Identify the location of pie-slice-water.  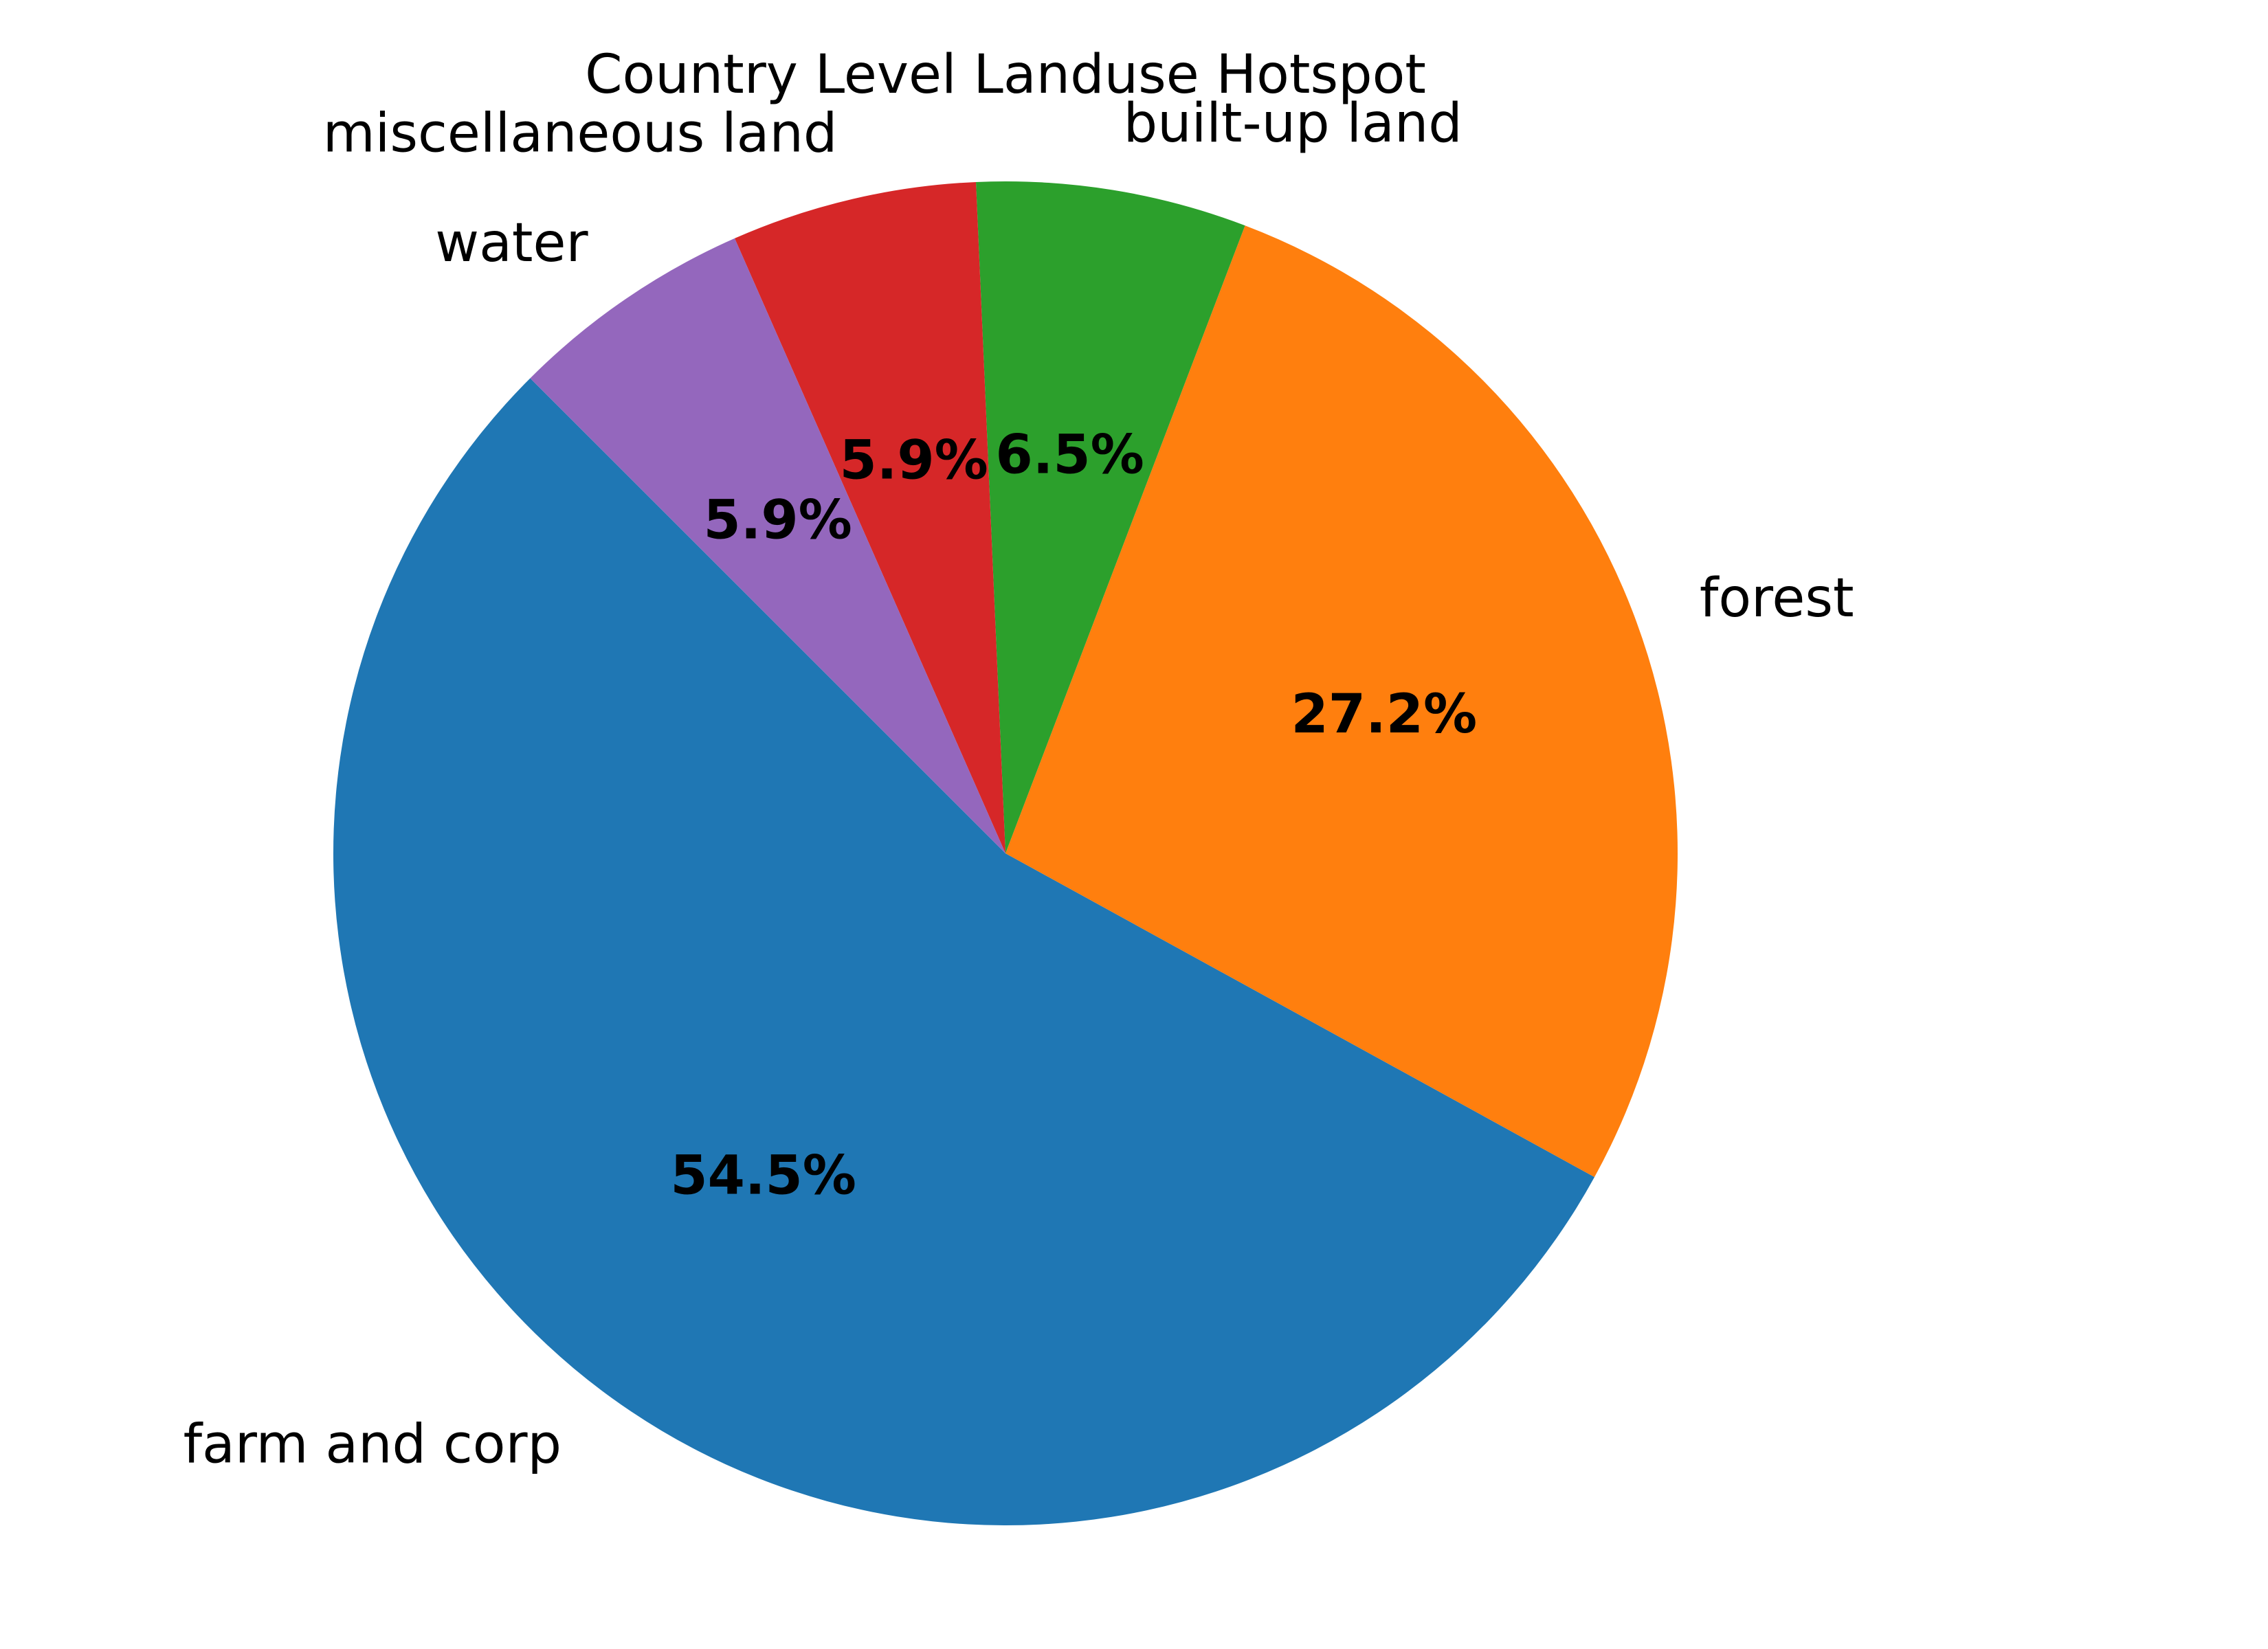
(767, 545).